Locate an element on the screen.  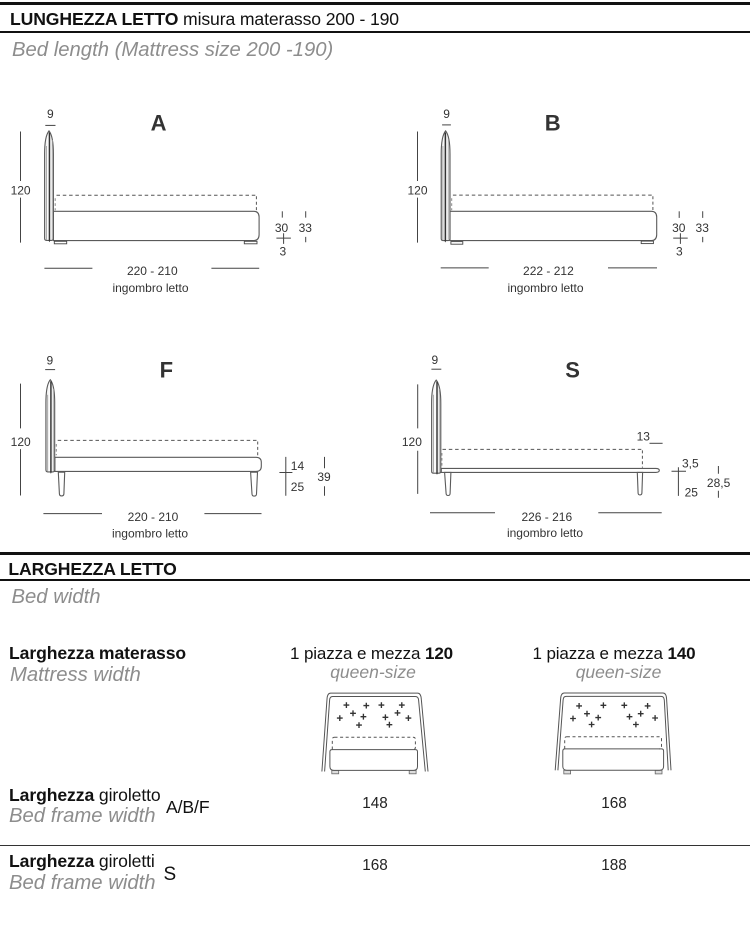
svg-text: 222 - 212 is located at coordinates (548, 271).